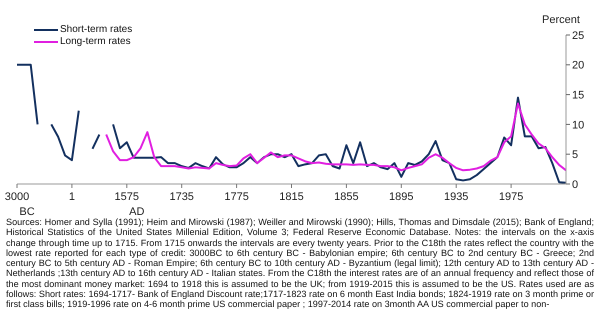 The height and width of the screenshot is (315, 600). Describe the element at coordinates (291, 197) in the screenshot. I see `x-tick-label: 1815` at that location.